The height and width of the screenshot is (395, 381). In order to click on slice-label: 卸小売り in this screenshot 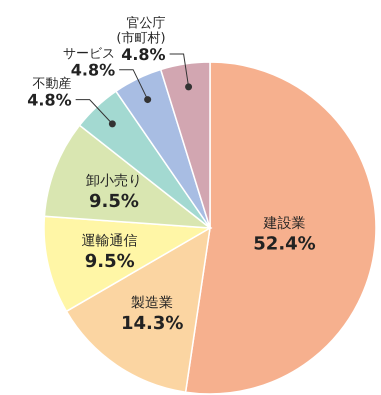, I will do `click(114, 180)`.